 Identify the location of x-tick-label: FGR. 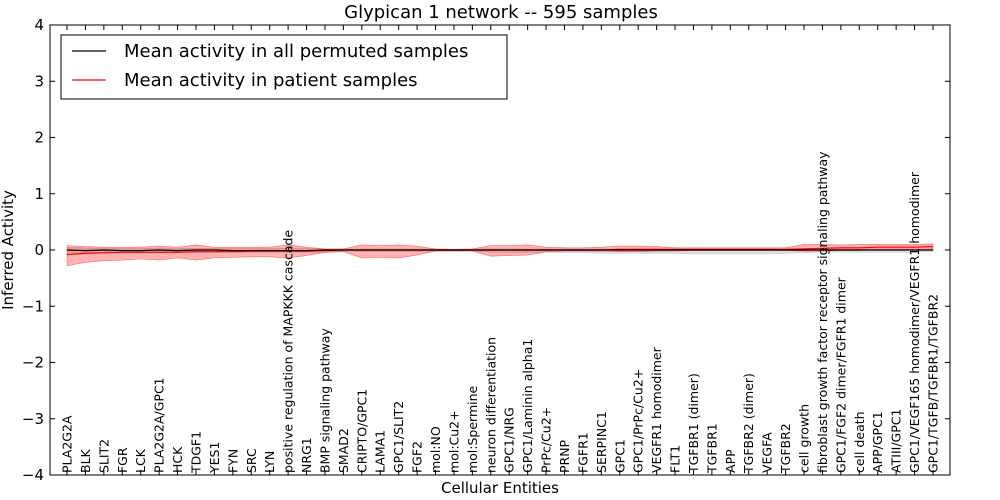
(122, 460).